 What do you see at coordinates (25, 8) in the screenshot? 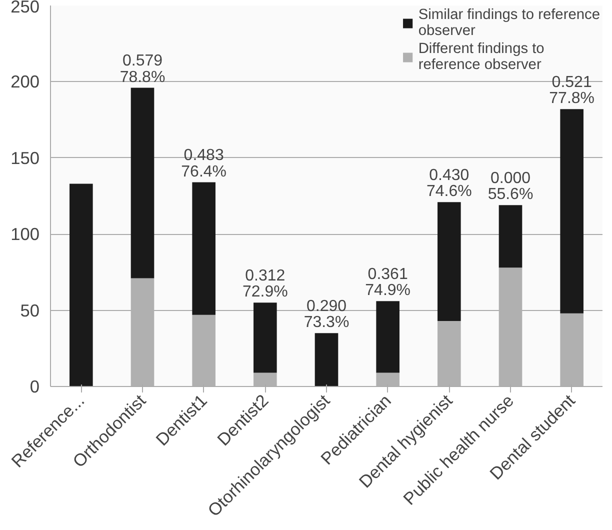
I see `y-tick-label: 250` at bounding box center [25, 8].